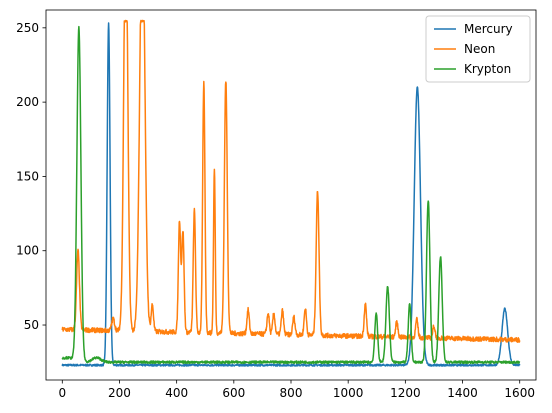 The image size is (552, 413). I want to click on y-tick-label: 250, so click(27, 28).